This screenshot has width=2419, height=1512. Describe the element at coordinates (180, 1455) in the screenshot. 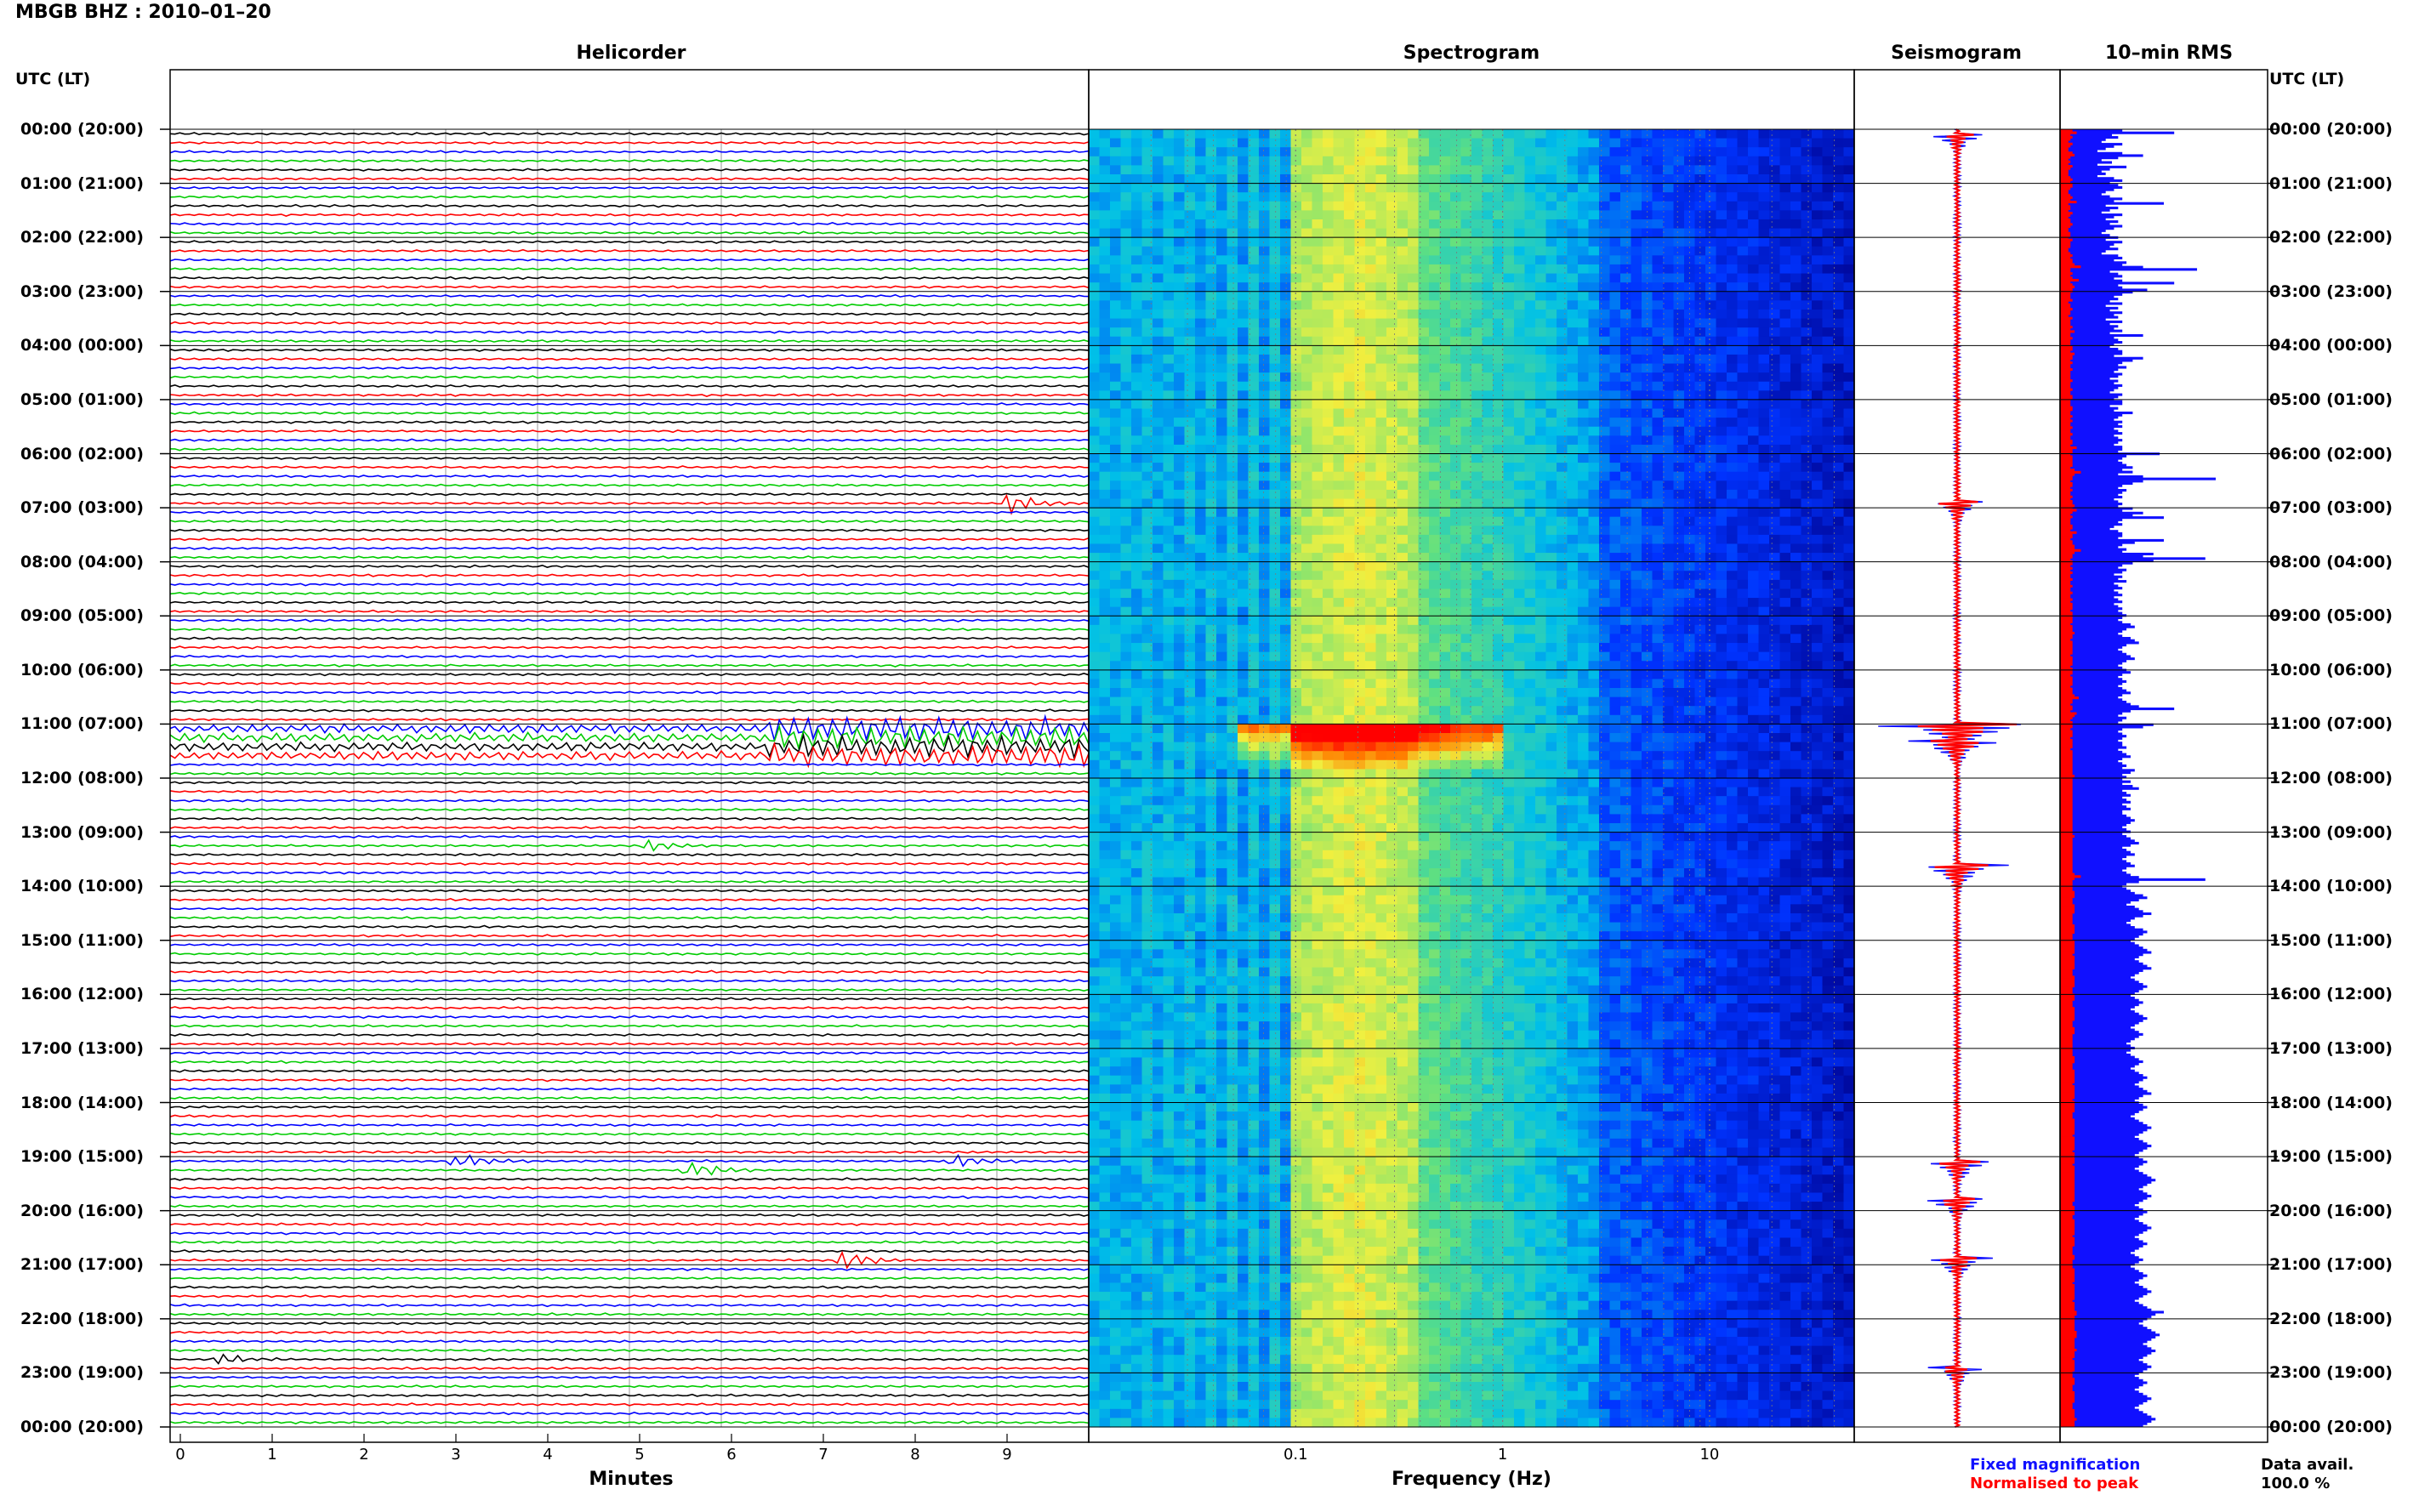

I see `minute-tick-label: 0` at that location.